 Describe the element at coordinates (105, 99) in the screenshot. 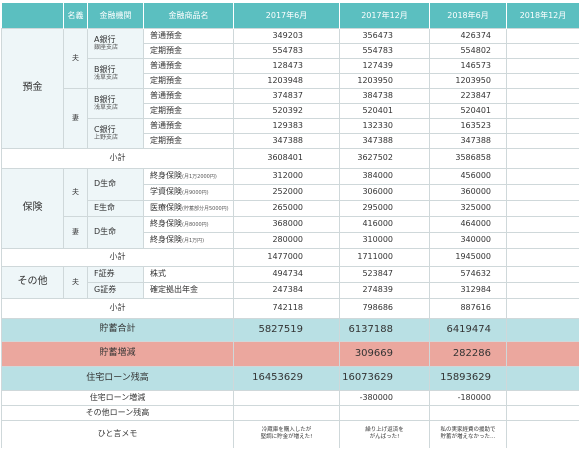

I see `bank-name: B銀行` at that location.